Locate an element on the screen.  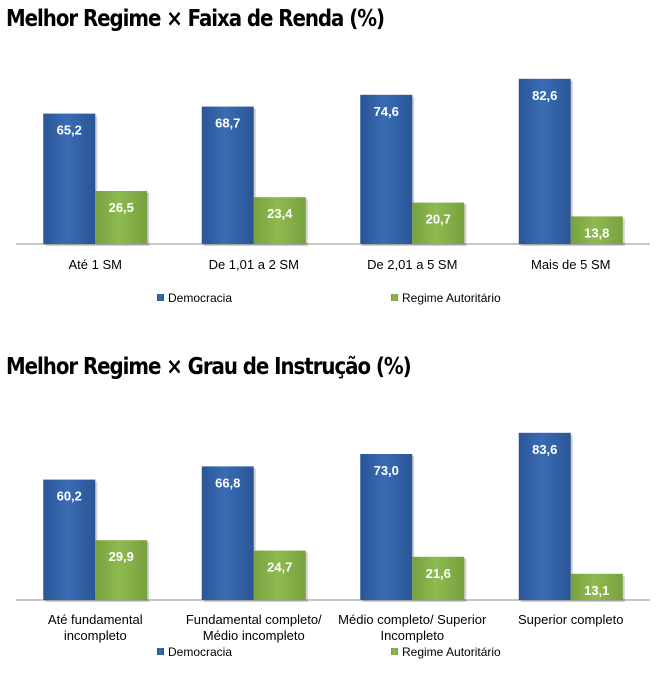
data-label-regime-autoritario: 21,6 is located at coordinates (438, 573).